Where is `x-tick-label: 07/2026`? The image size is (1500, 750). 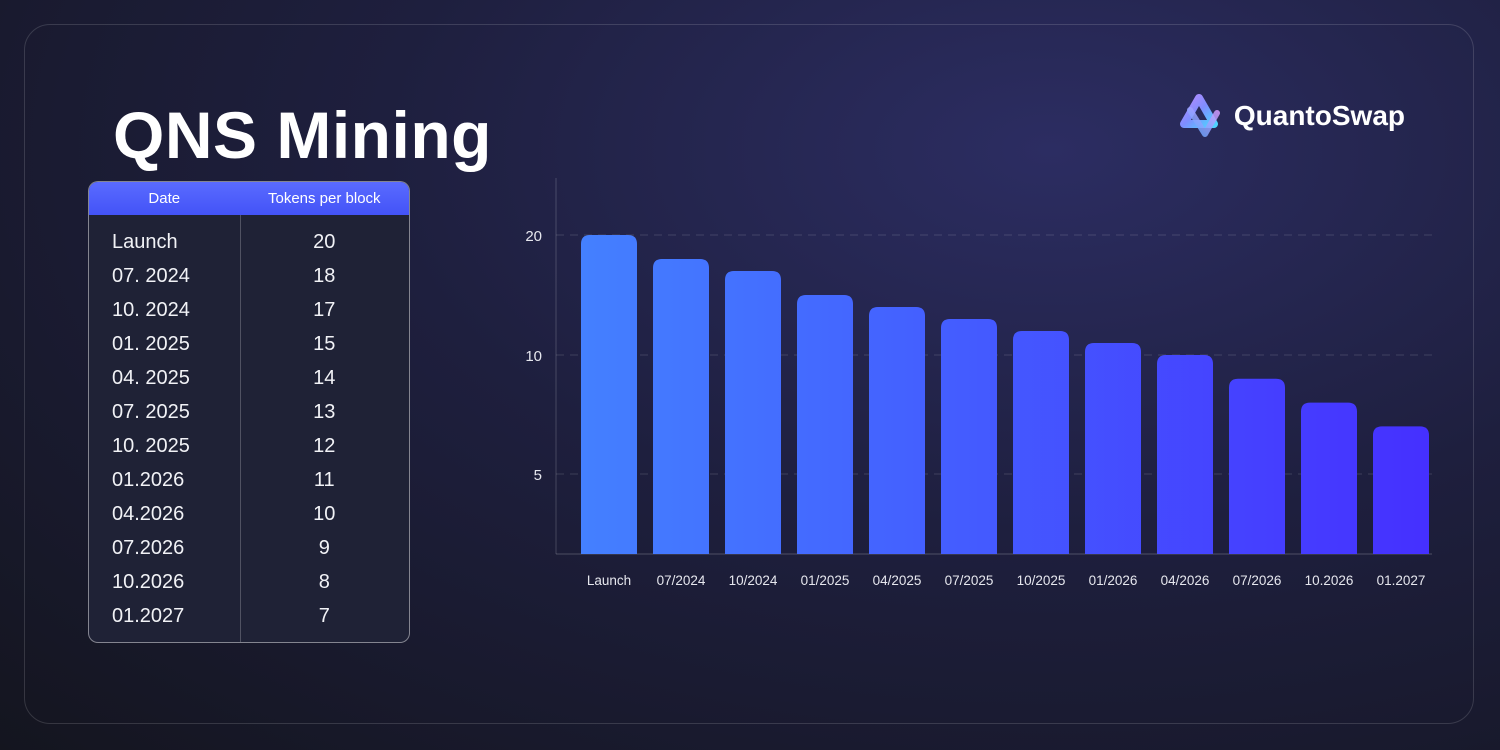
x-tick-label: 07/2026 is located at coordinates (1257, 580).